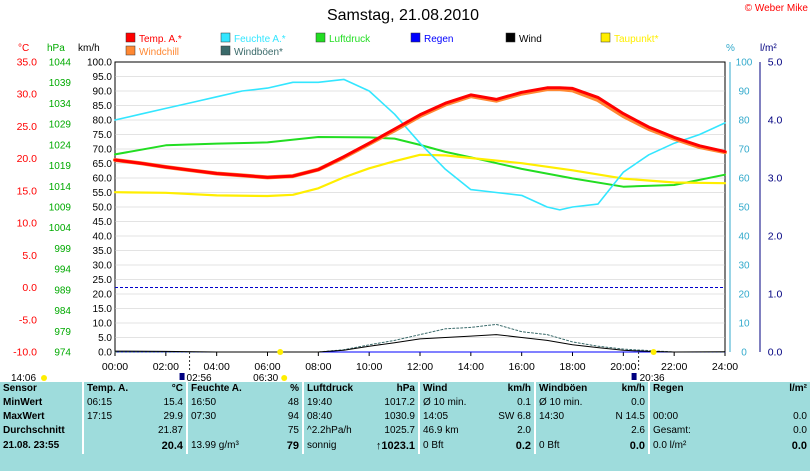 This screenshot has height=471, width=810. What do you see at coordinates (685, 431) in the screenshot?
I see `table-cell: Gesamt:` at bounding box center [685, 431].